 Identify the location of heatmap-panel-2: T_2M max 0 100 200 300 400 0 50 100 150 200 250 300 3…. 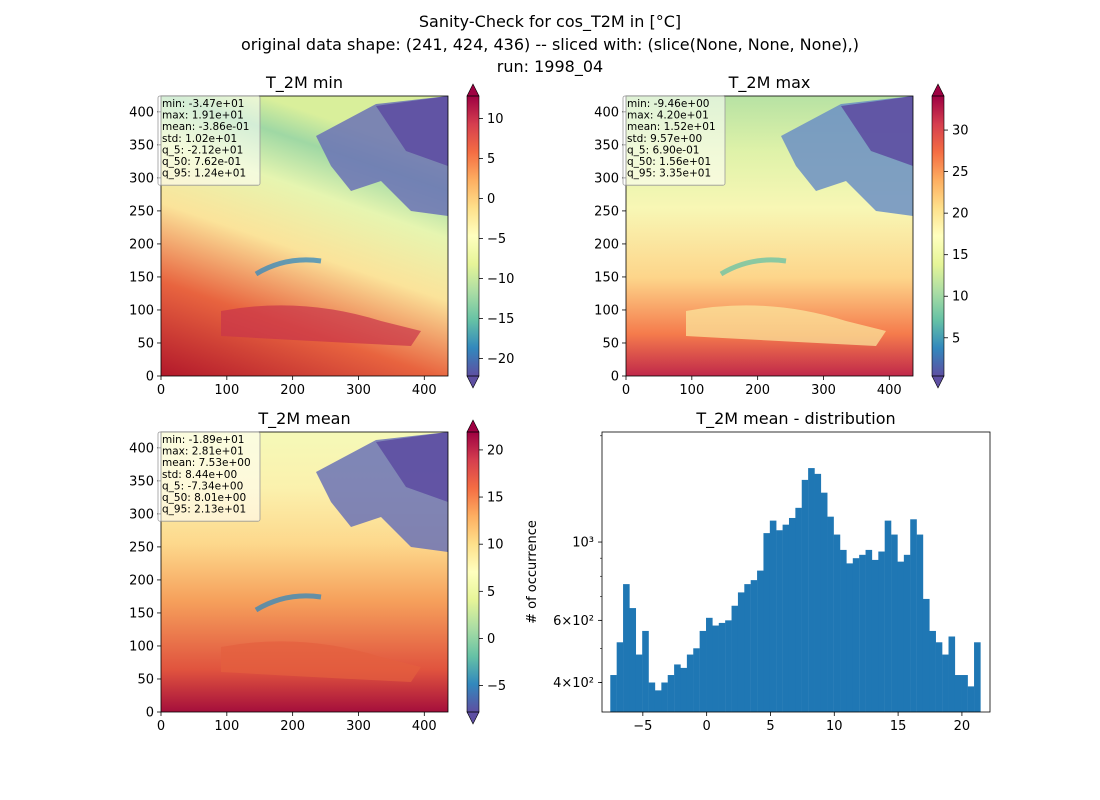
(781, 235).